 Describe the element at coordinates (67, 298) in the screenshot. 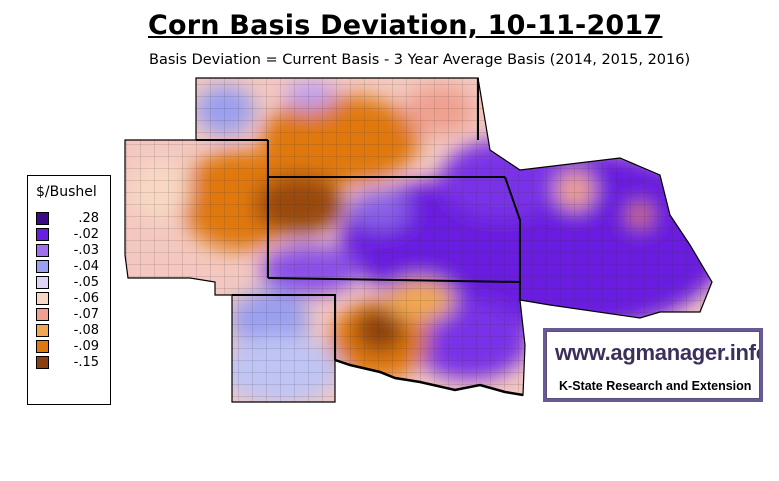

I see `legend-item: -.06` at that location.